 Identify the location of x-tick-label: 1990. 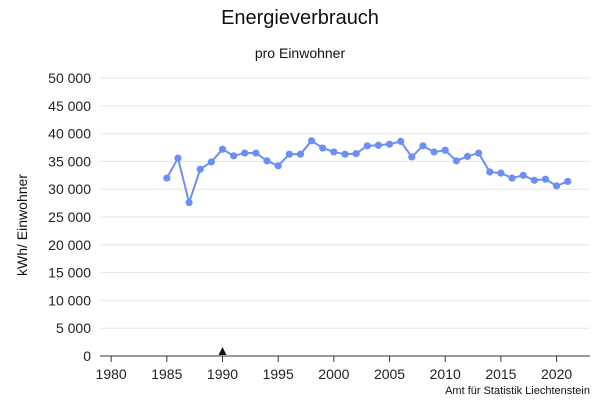
(222, 374).